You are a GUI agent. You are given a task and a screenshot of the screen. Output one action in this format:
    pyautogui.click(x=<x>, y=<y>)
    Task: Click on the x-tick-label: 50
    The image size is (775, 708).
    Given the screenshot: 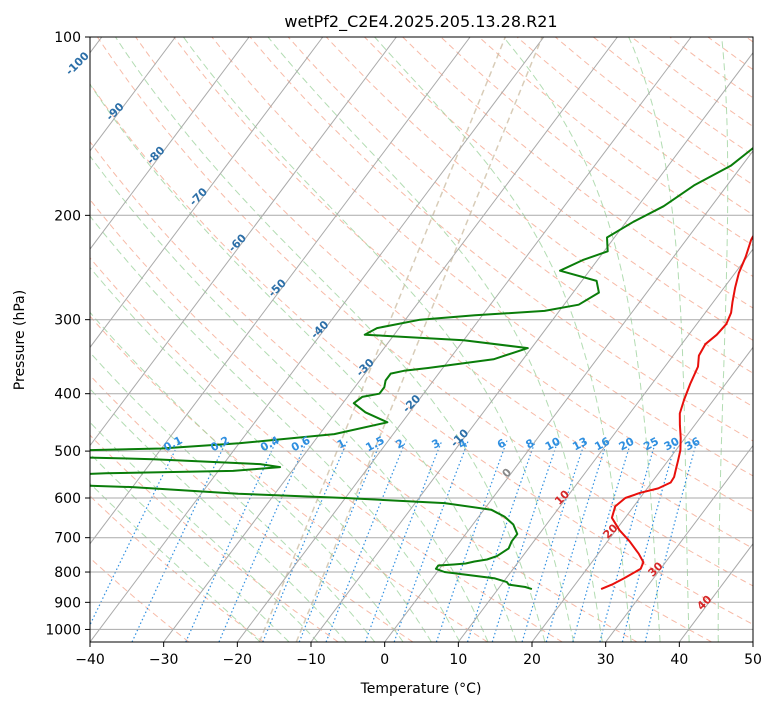 What is the action you would take?
    pyautogui.click(x=753, y=660)
    